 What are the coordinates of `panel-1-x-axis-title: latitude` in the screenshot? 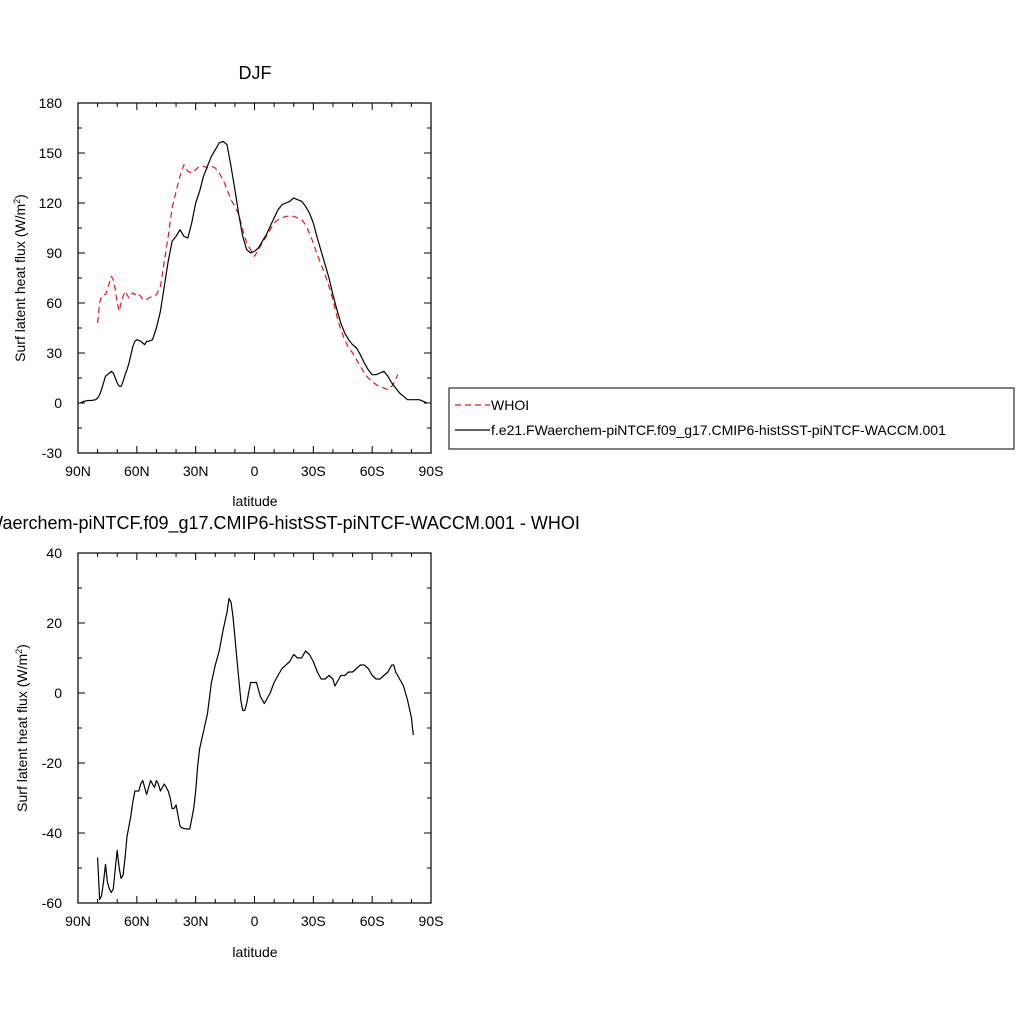 It's located at (254, 501).